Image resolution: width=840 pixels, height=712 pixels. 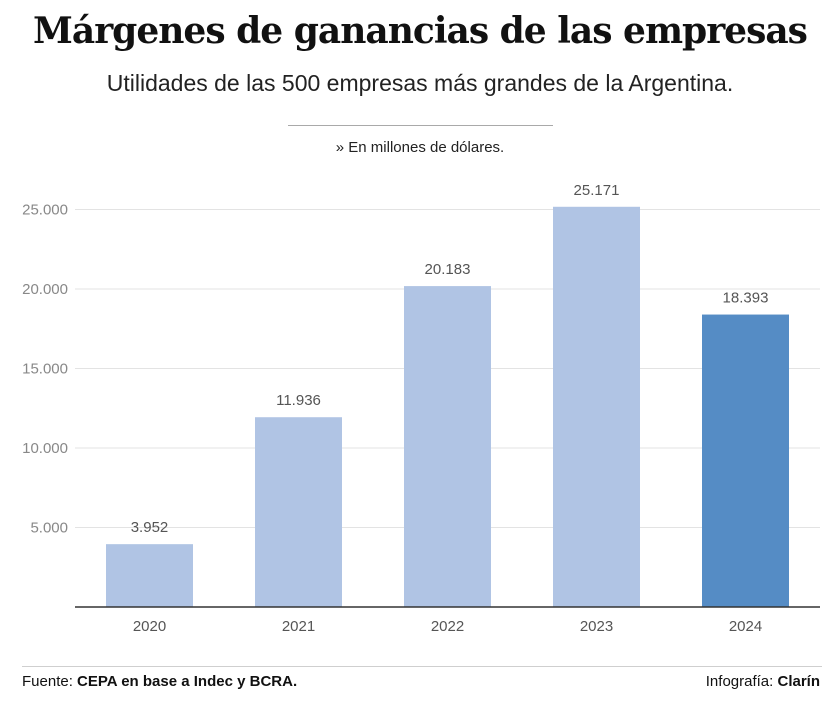 What do you see at coordinates (298, 626) in the screenshot?
I see `x-tick-label: 2021` at bounding box center [298, 626].